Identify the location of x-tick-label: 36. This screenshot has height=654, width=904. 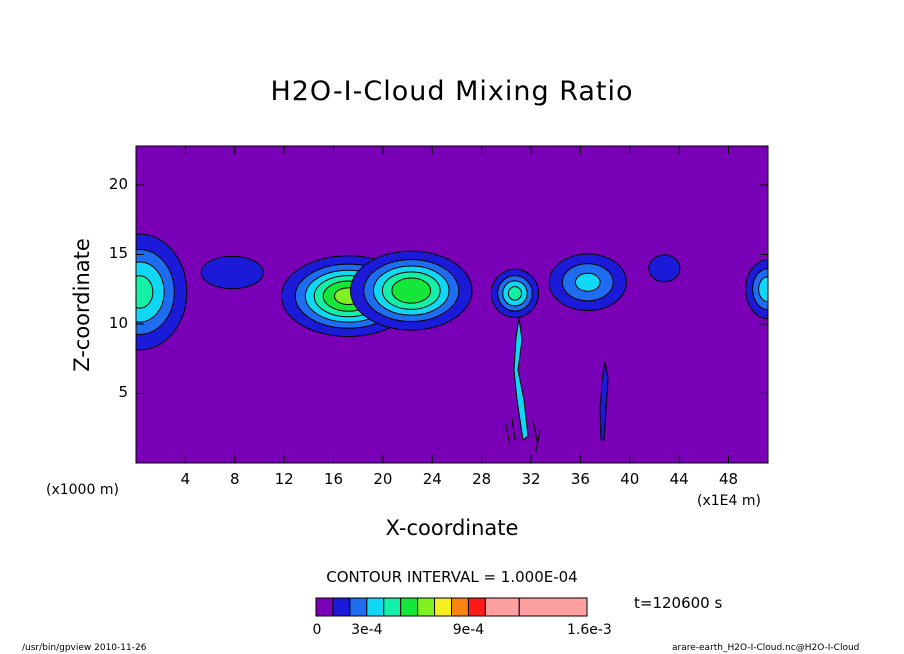
(580, 479).